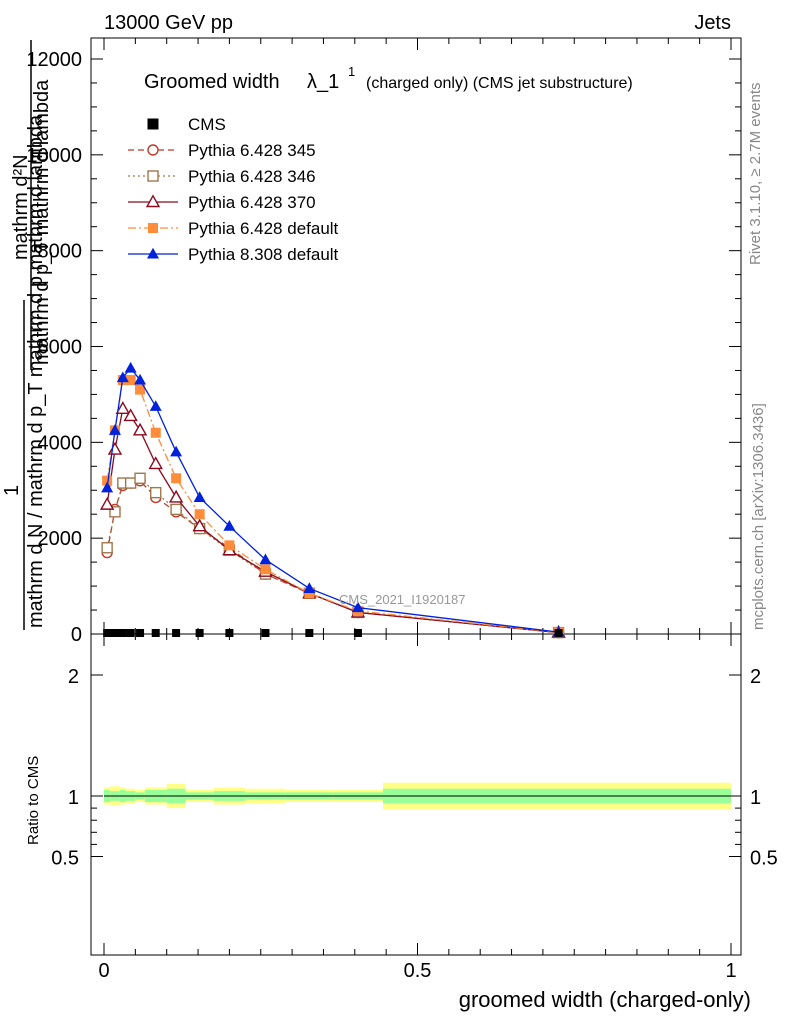 The width and height of the screenshot is (786, 1024). What do you see at coordinates (402, 599) in the screenshot?
I see `analysis-watermark: CMS_2021_I1920187` at bounding box center [402, 599].